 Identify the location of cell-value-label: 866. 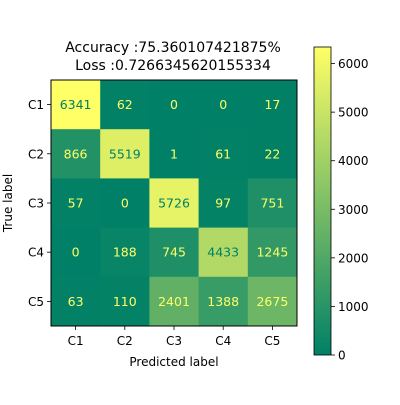
(76, 153).